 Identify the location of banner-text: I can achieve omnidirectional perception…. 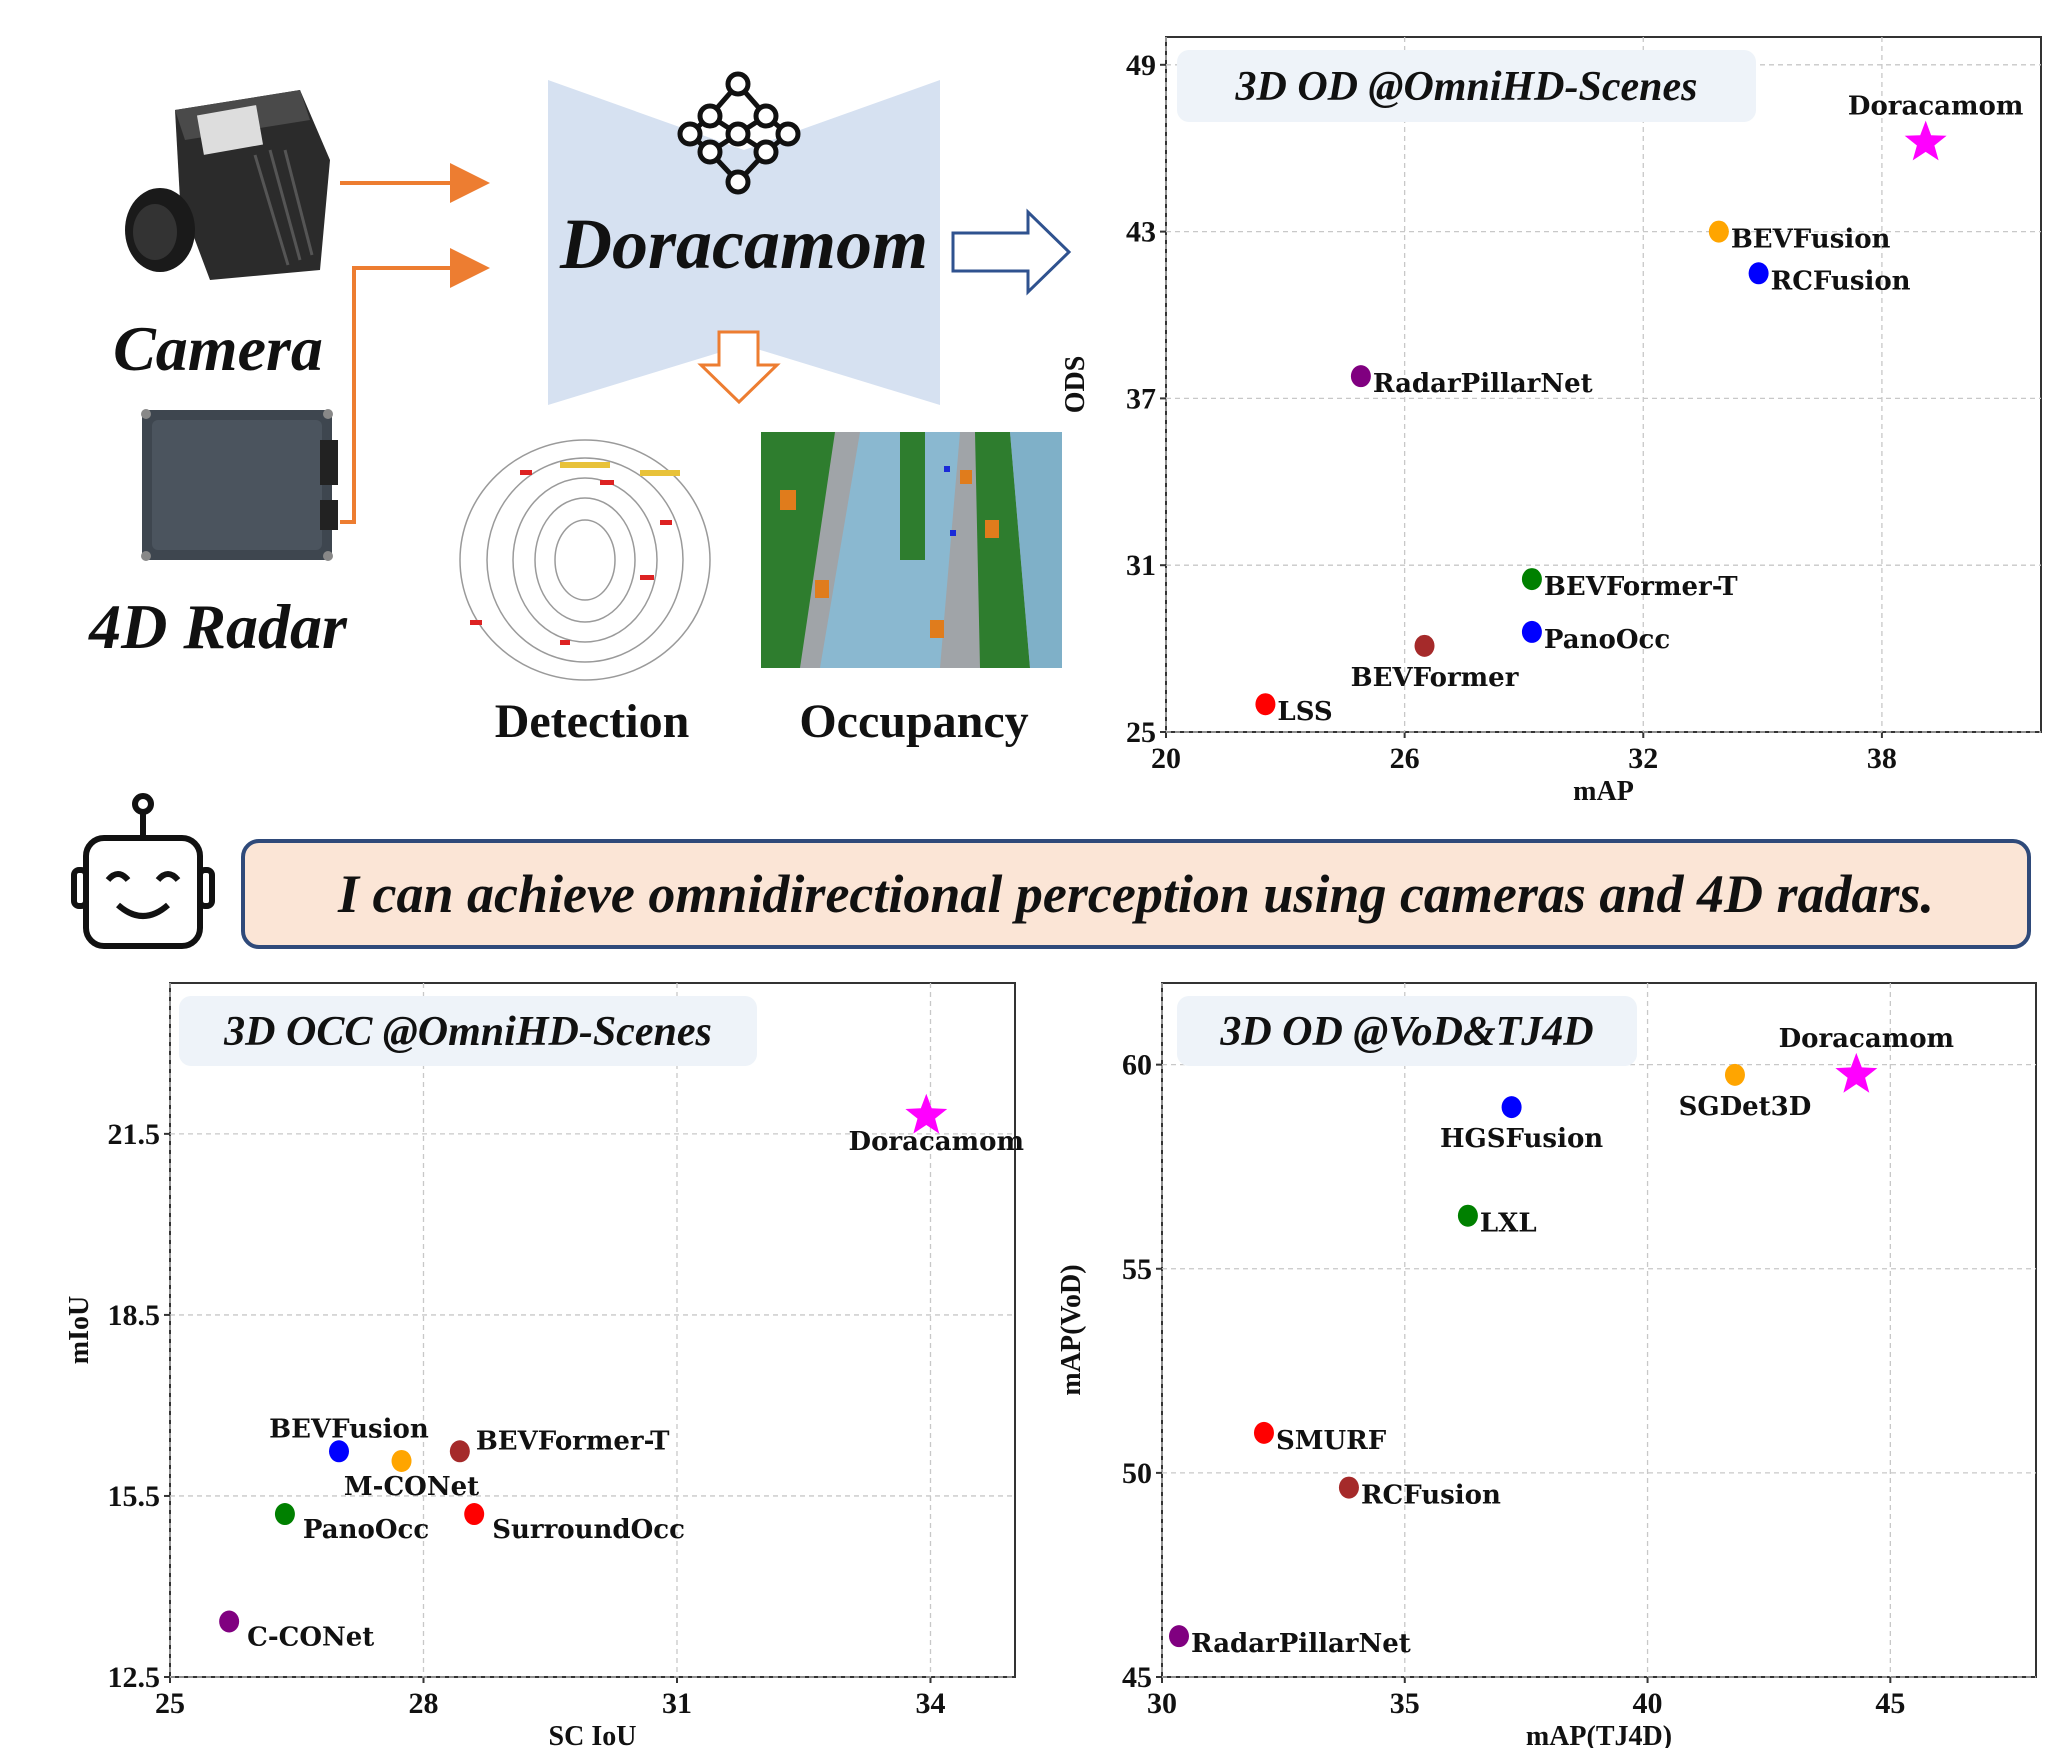
(1135, 894).